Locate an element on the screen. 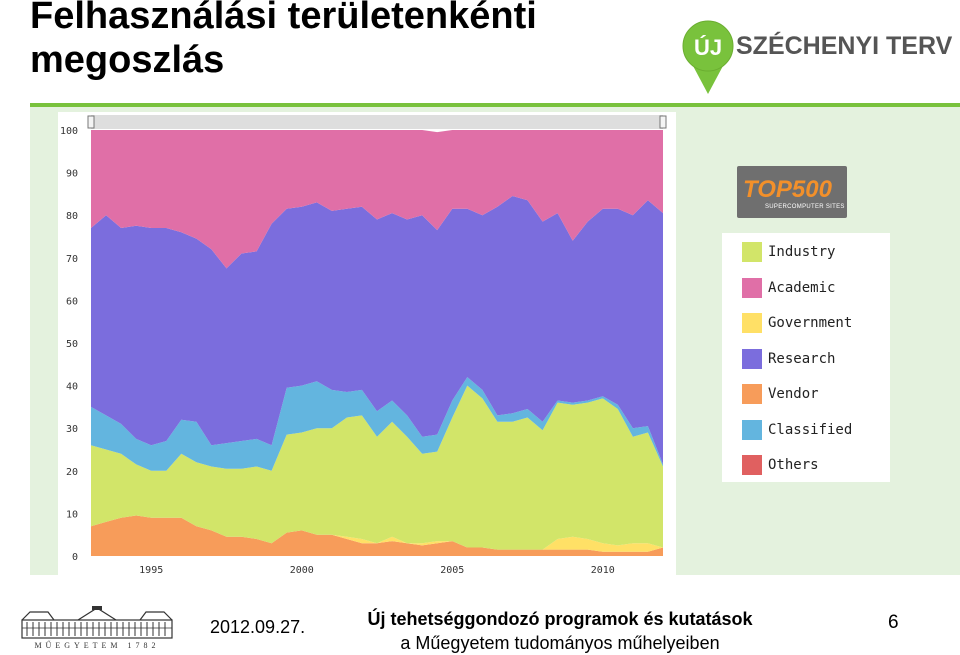  szechenyi-terv-logo: ÚJ SZÉCHENYI TERV is located at coordinates (816, 57).